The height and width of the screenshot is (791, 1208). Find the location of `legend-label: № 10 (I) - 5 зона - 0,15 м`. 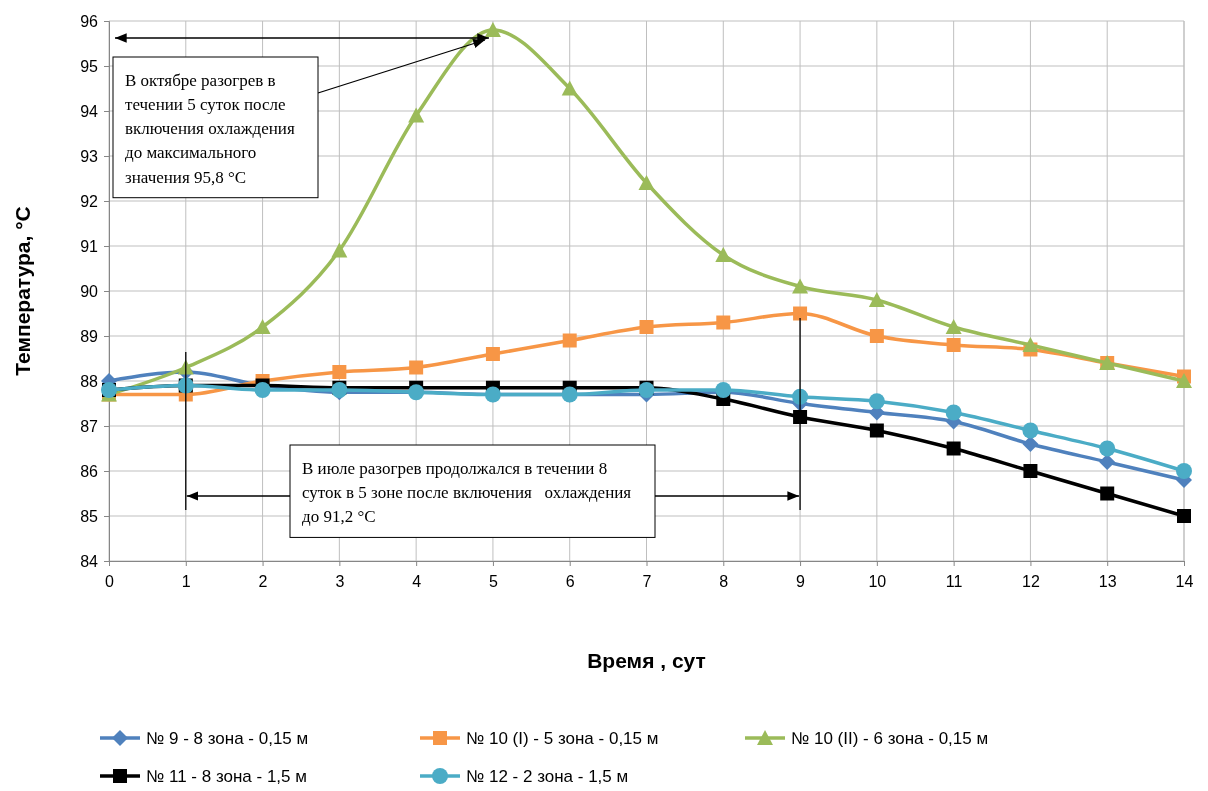

legend-label: № 10 (I) - 5 зона - 0,15 м is located at coordinates (562, 738).